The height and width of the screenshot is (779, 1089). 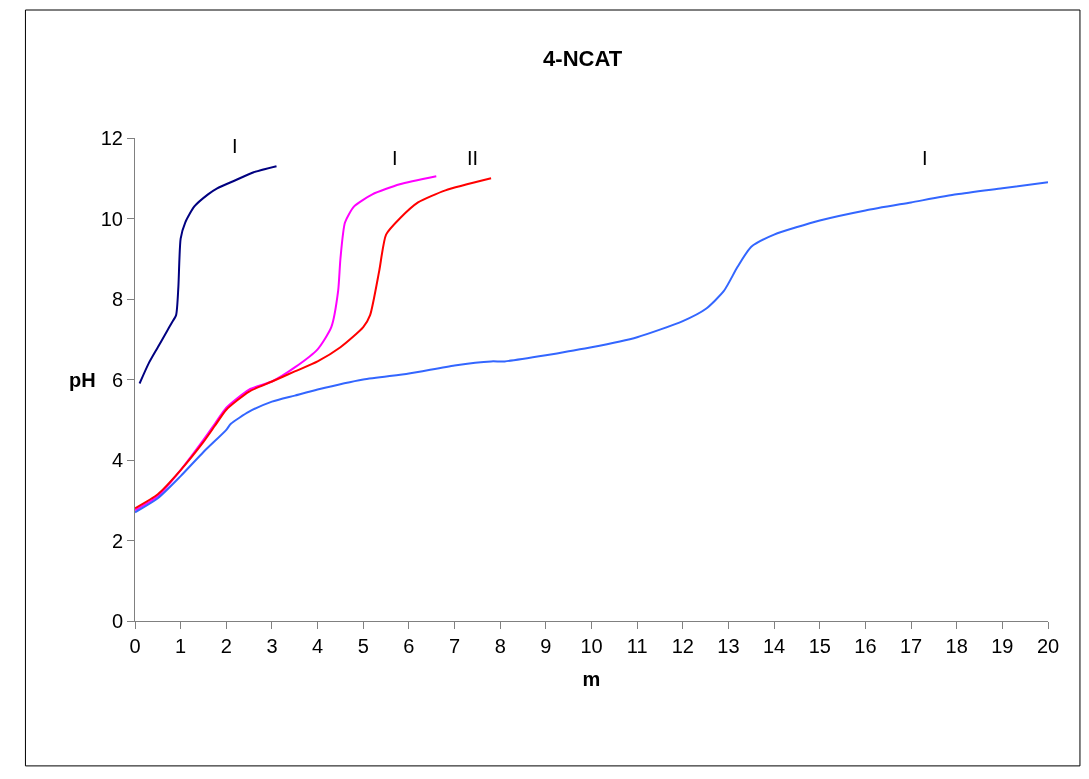 I want to click on x-tick-label: 17, so click(x=911, y=646).